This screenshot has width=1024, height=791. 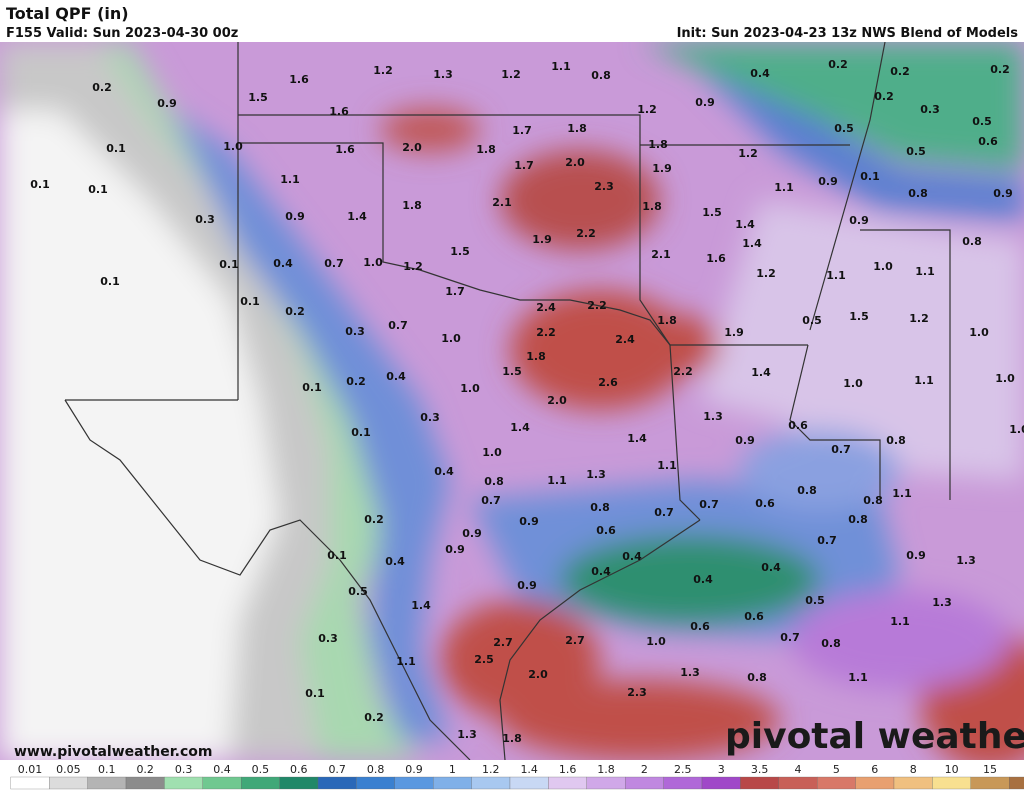 What do you see at coordinates (205, 219) in the screenshot?
I see `qpf-label: 0.3` at bounding box center [205, 219].